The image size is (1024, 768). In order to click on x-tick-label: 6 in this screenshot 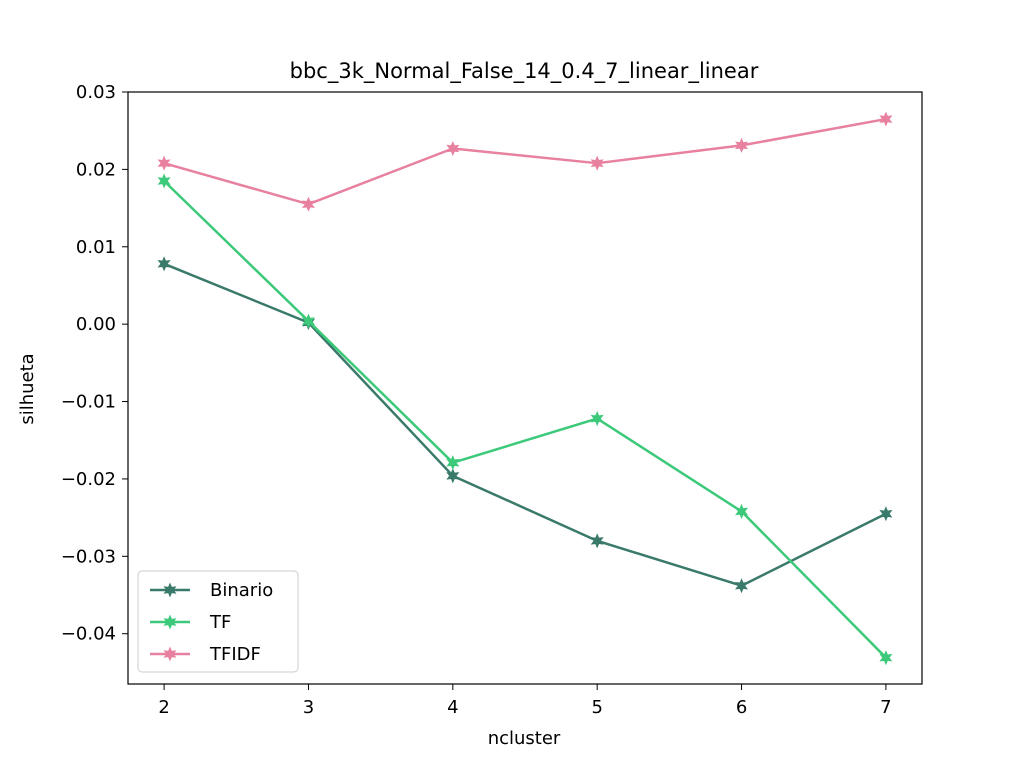, I will do `click(741, 707)`.